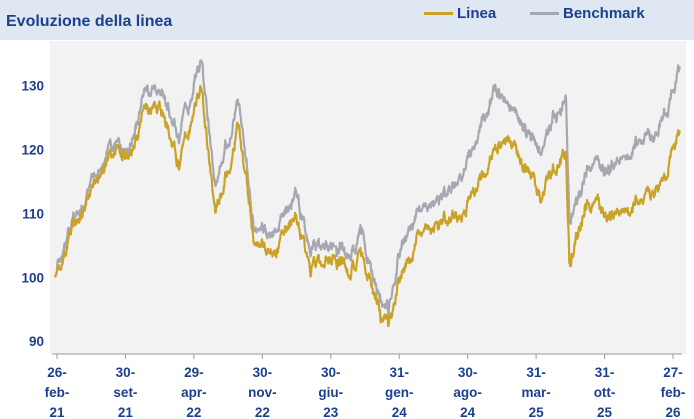  I want to click on legend-label-linea: Linea, so click(477, 13).